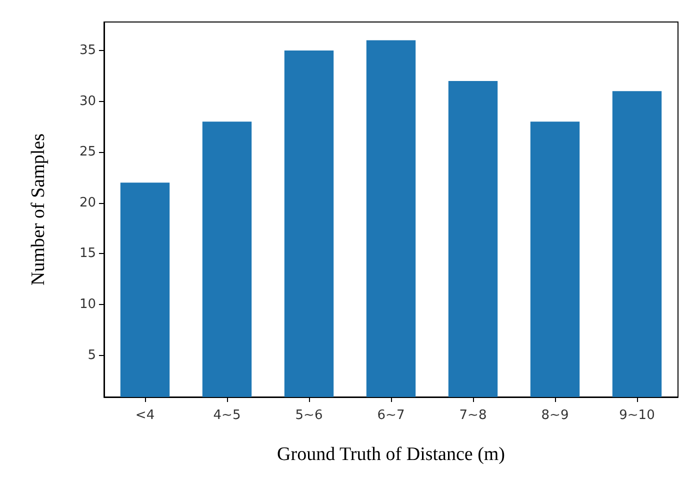 The width and height of the screenshot is (688, 478). I want to click on y-tick-label: 30, so click(87, 101).